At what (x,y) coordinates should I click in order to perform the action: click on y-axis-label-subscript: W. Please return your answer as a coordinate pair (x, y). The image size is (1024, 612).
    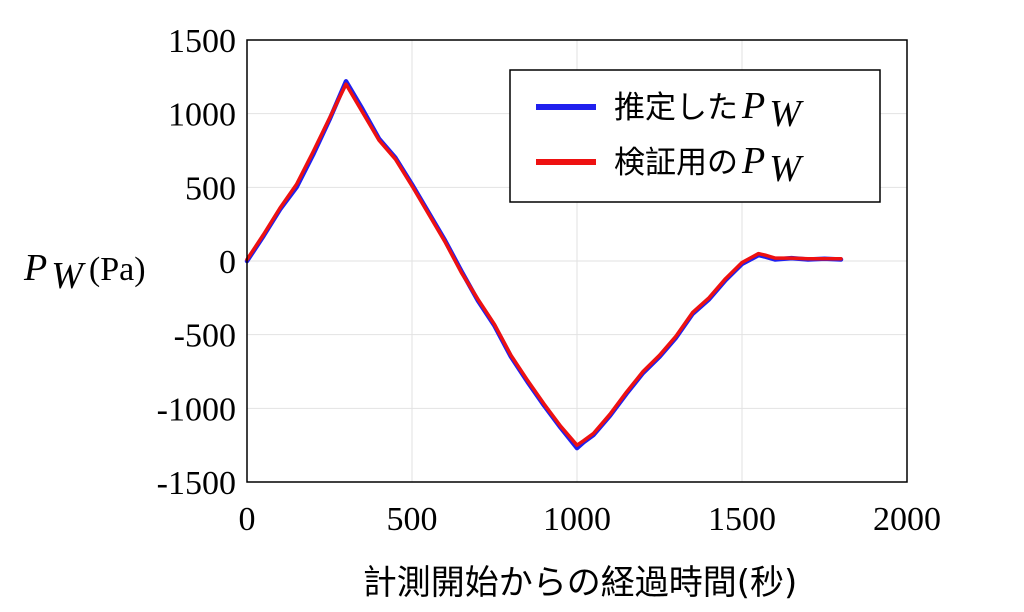
    Looking at the image, I should click on (68, 276).